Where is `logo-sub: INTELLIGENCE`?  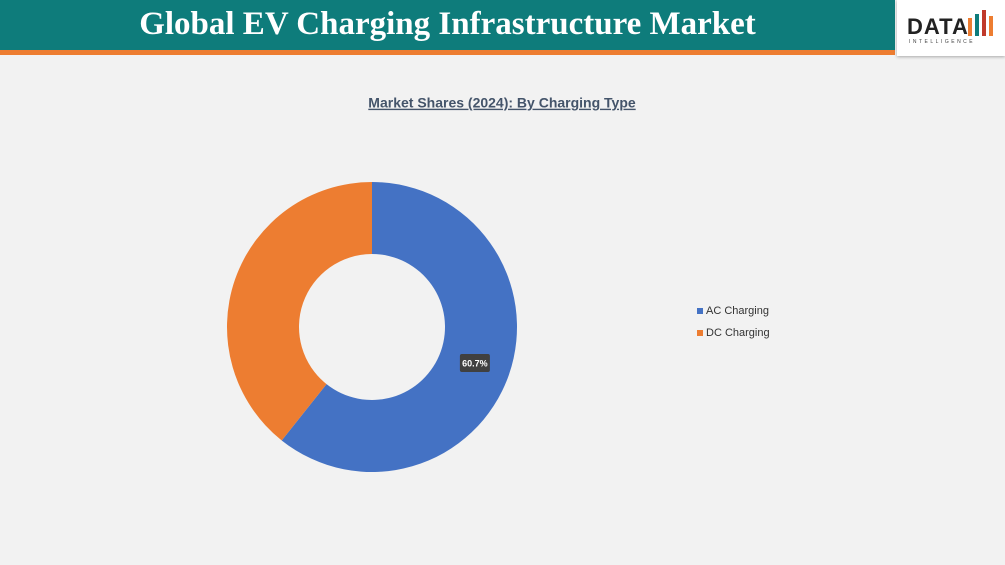 logo-sub: INTELLIGENCE is located at coordinates (942, 42).